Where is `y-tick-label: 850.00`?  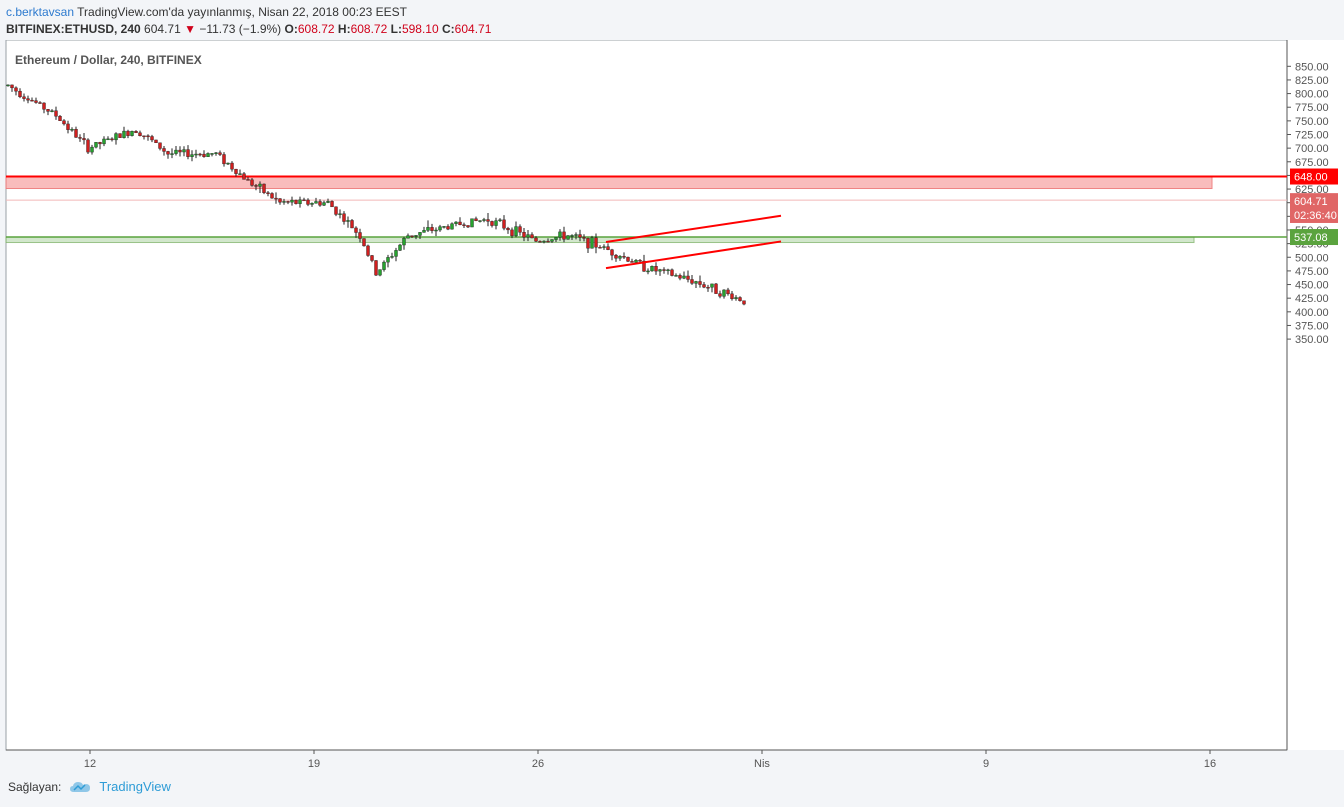
y-tick-label: 850.00 is located at coordinates (1312, 67).